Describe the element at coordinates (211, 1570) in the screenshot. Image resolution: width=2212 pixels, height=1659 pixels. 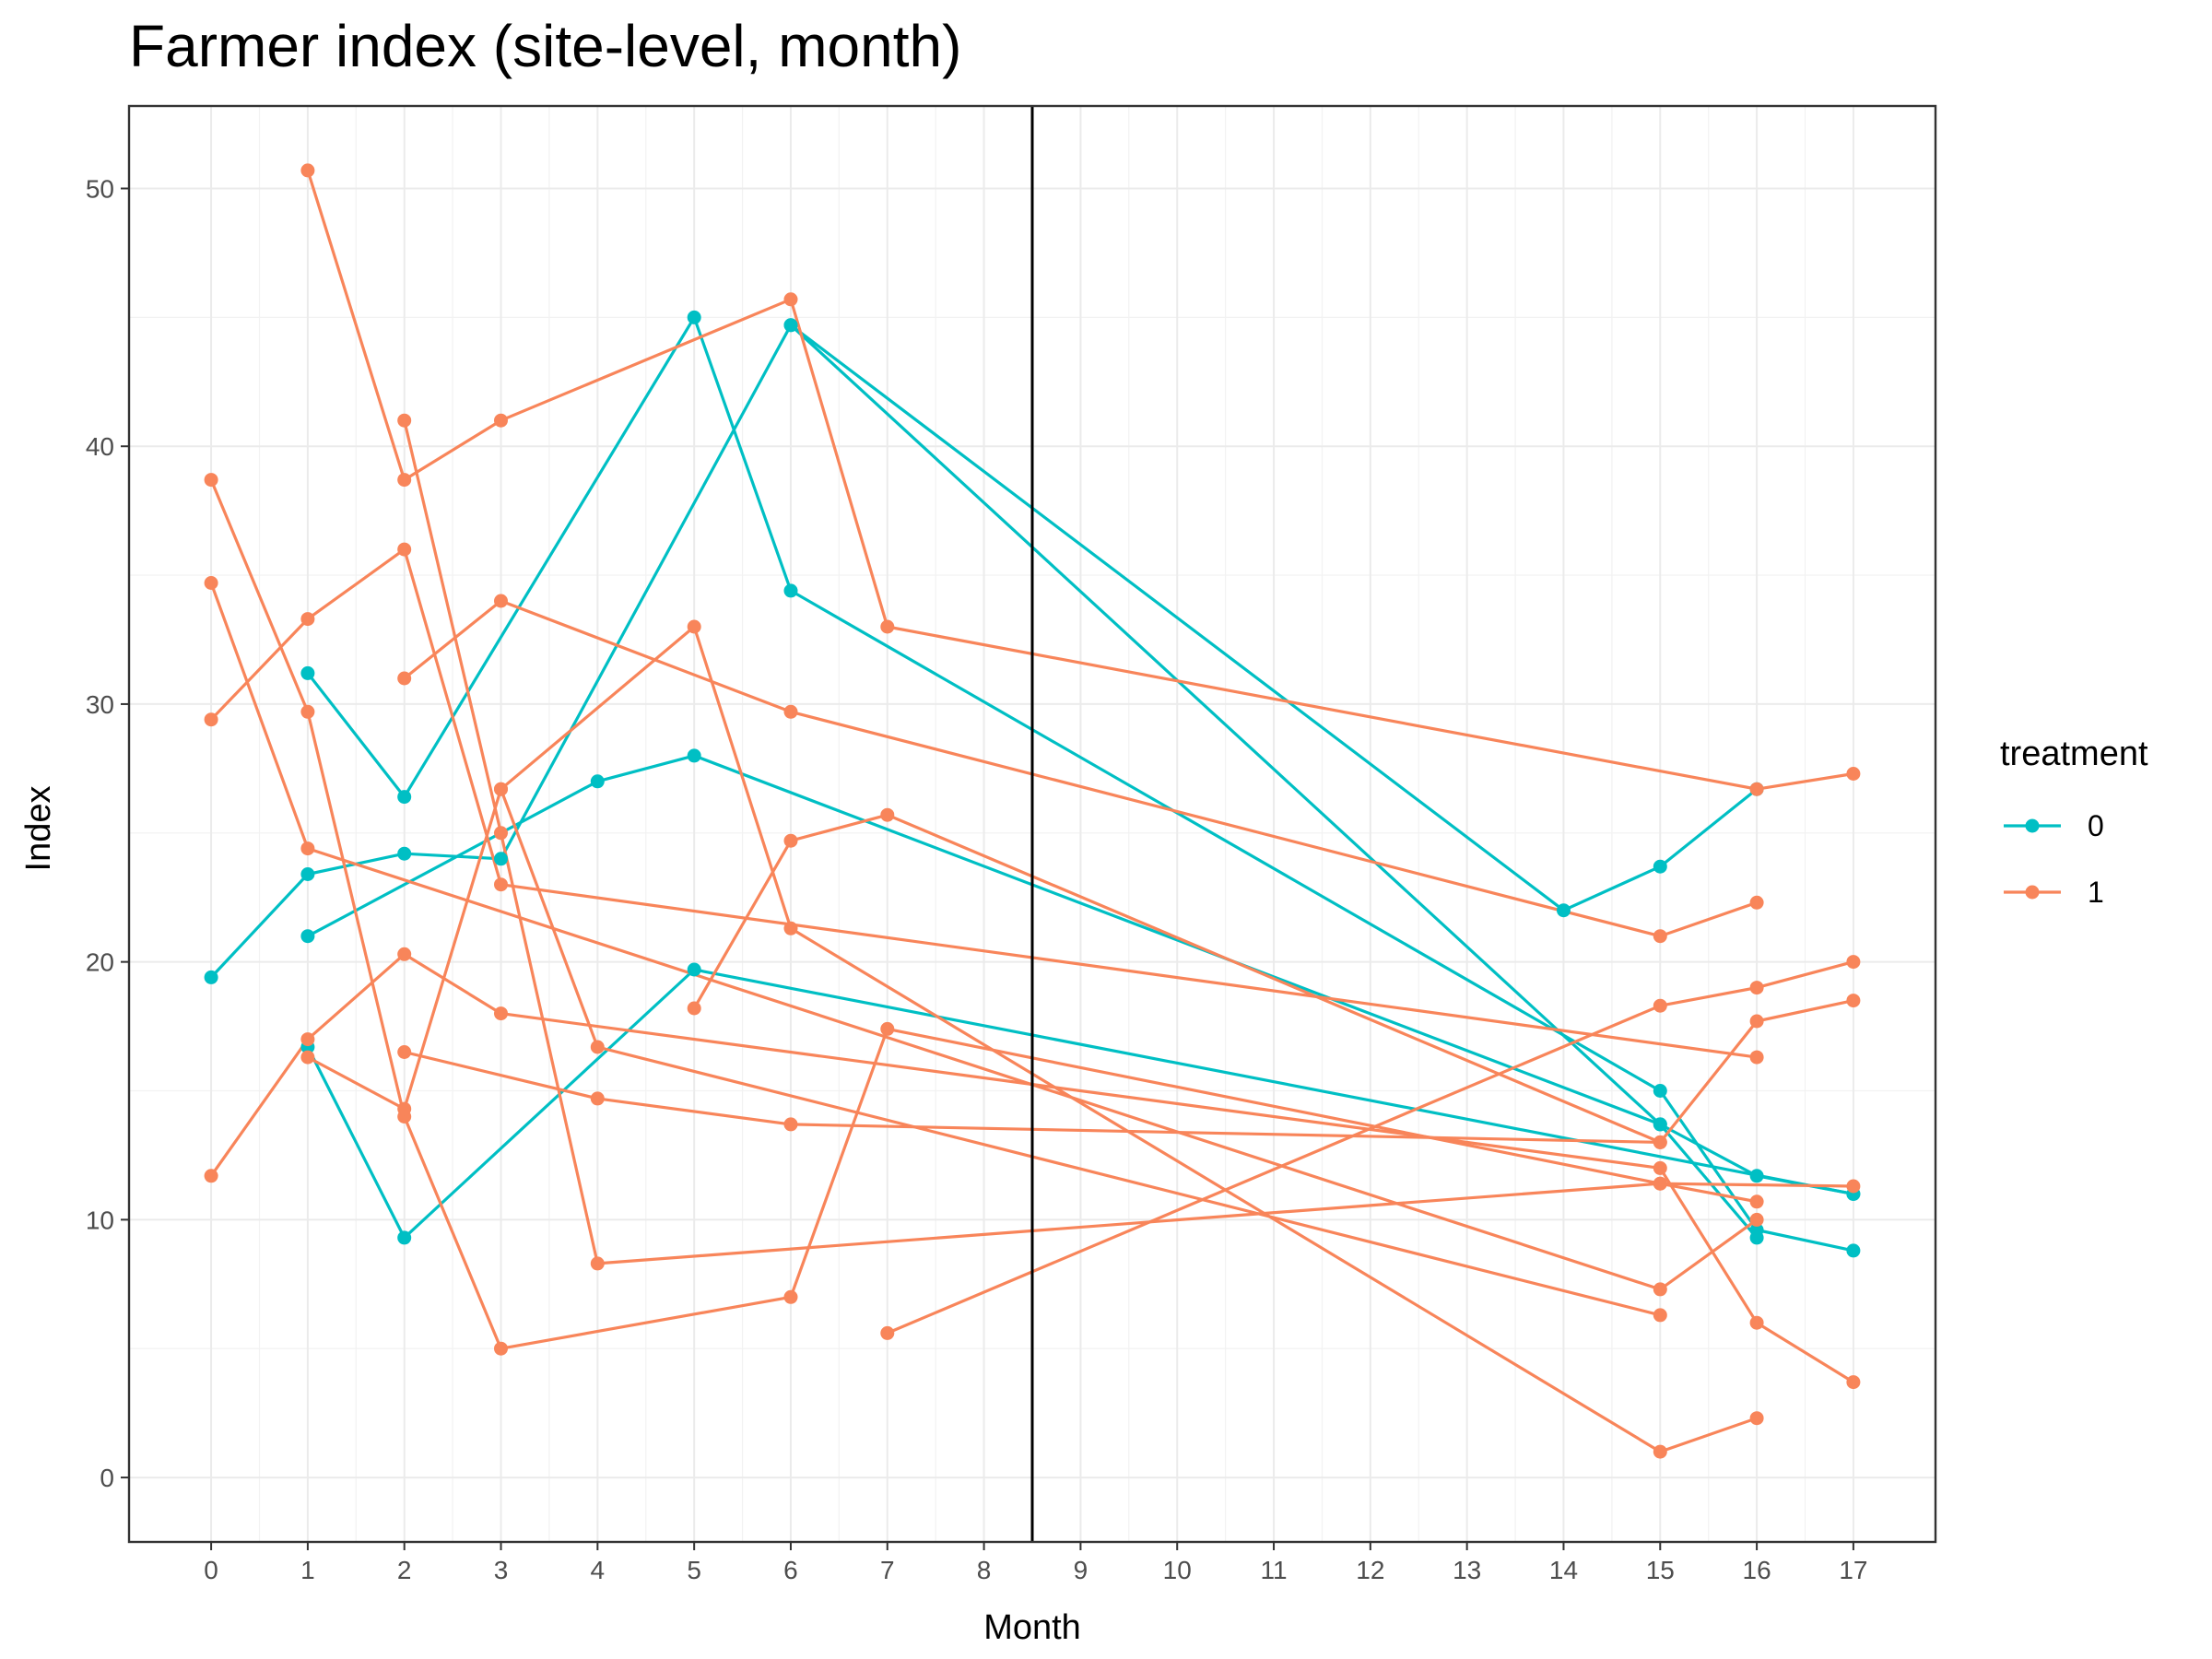
I see `x-tick-label: 0` at that location.